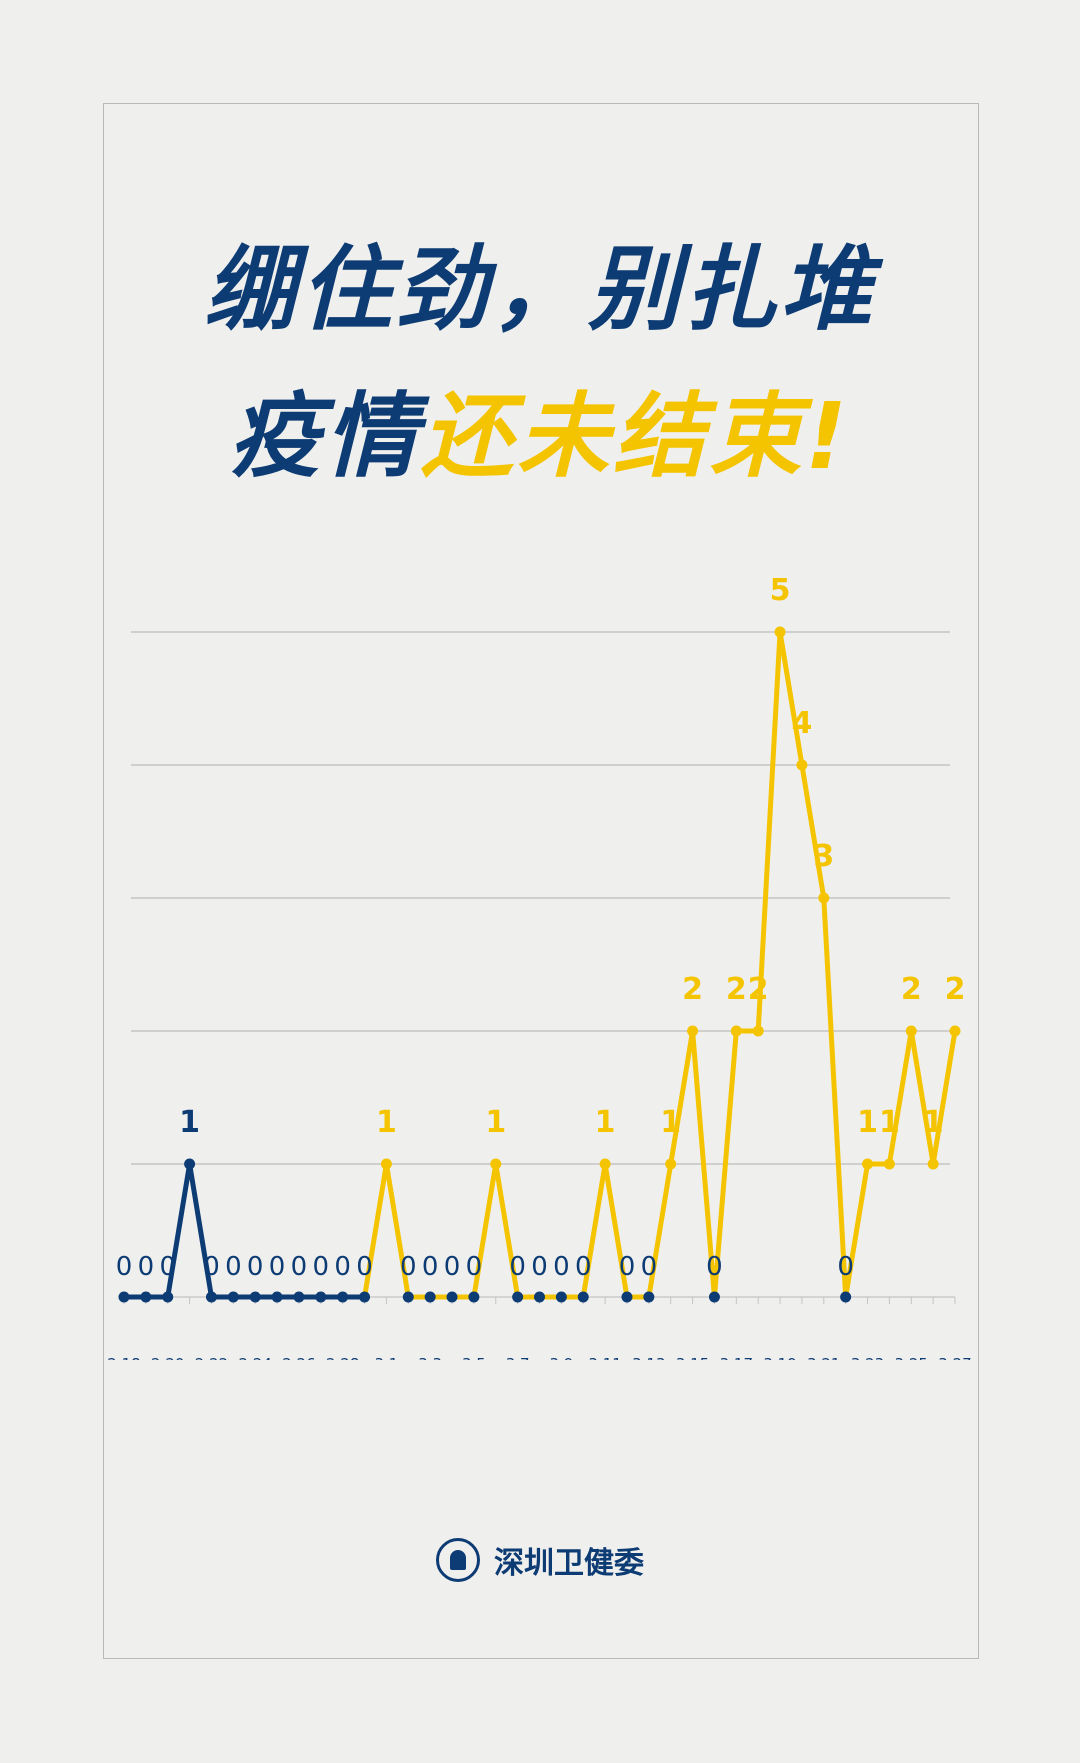  I want to click on x-tick-label: 3.11, so click(604, 1357).